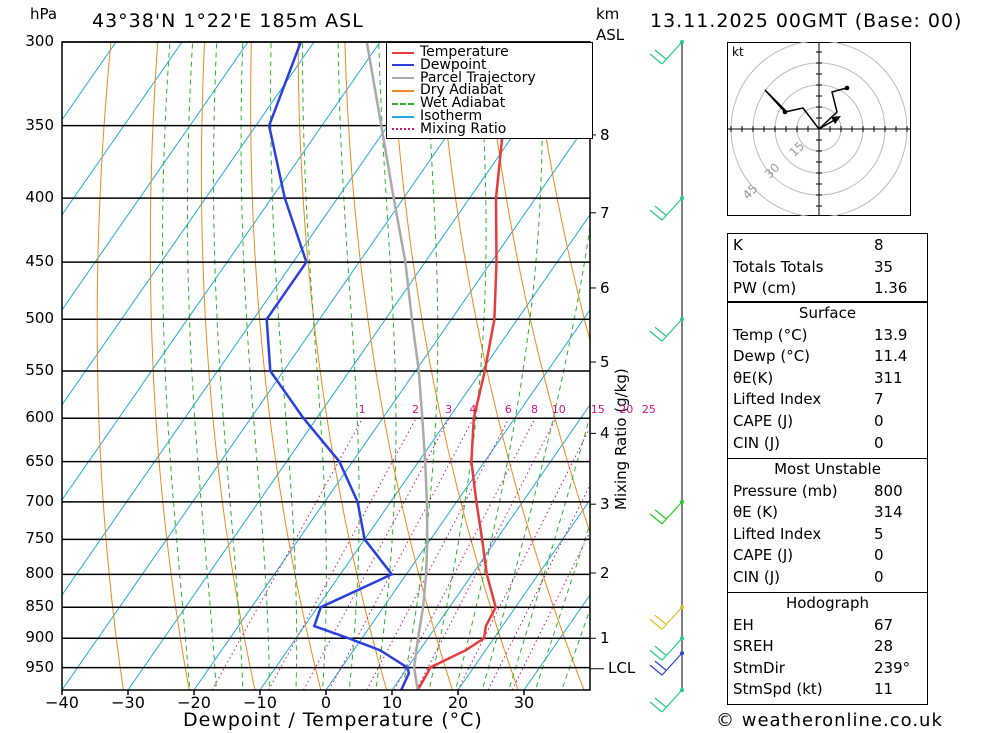  I want to click on hodograph-upper-trace, so click(833, 108).